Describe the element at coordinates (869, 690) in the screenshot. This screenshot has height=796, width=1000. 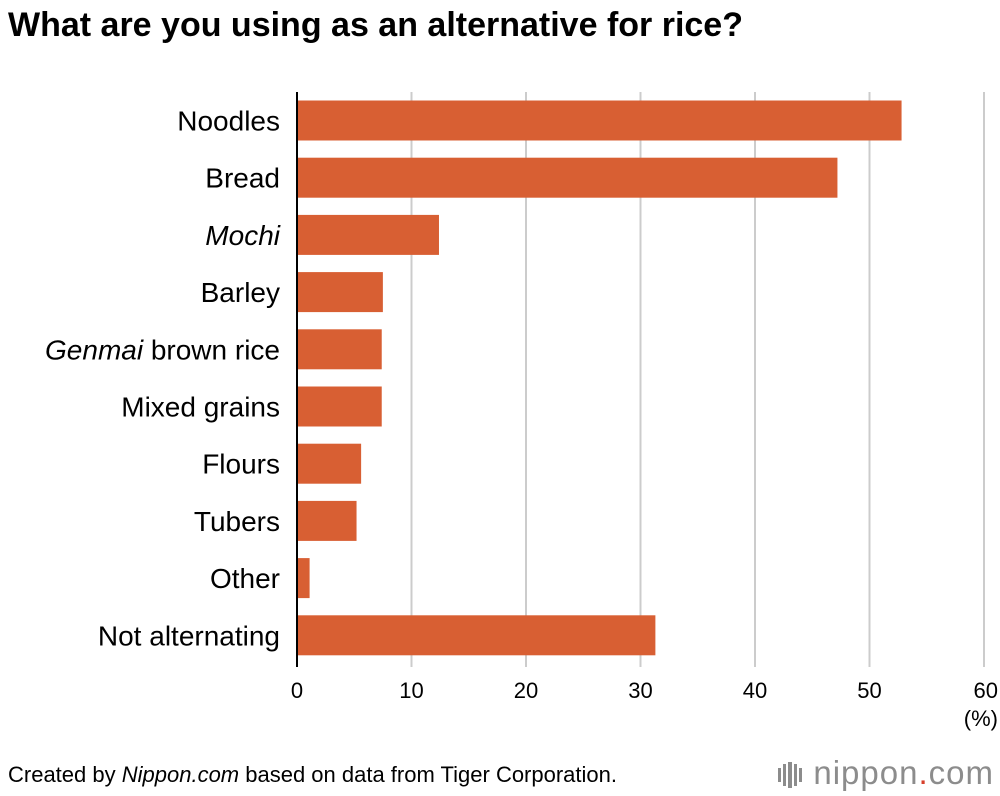
I see `x-tick-label-50: 50` at that location.